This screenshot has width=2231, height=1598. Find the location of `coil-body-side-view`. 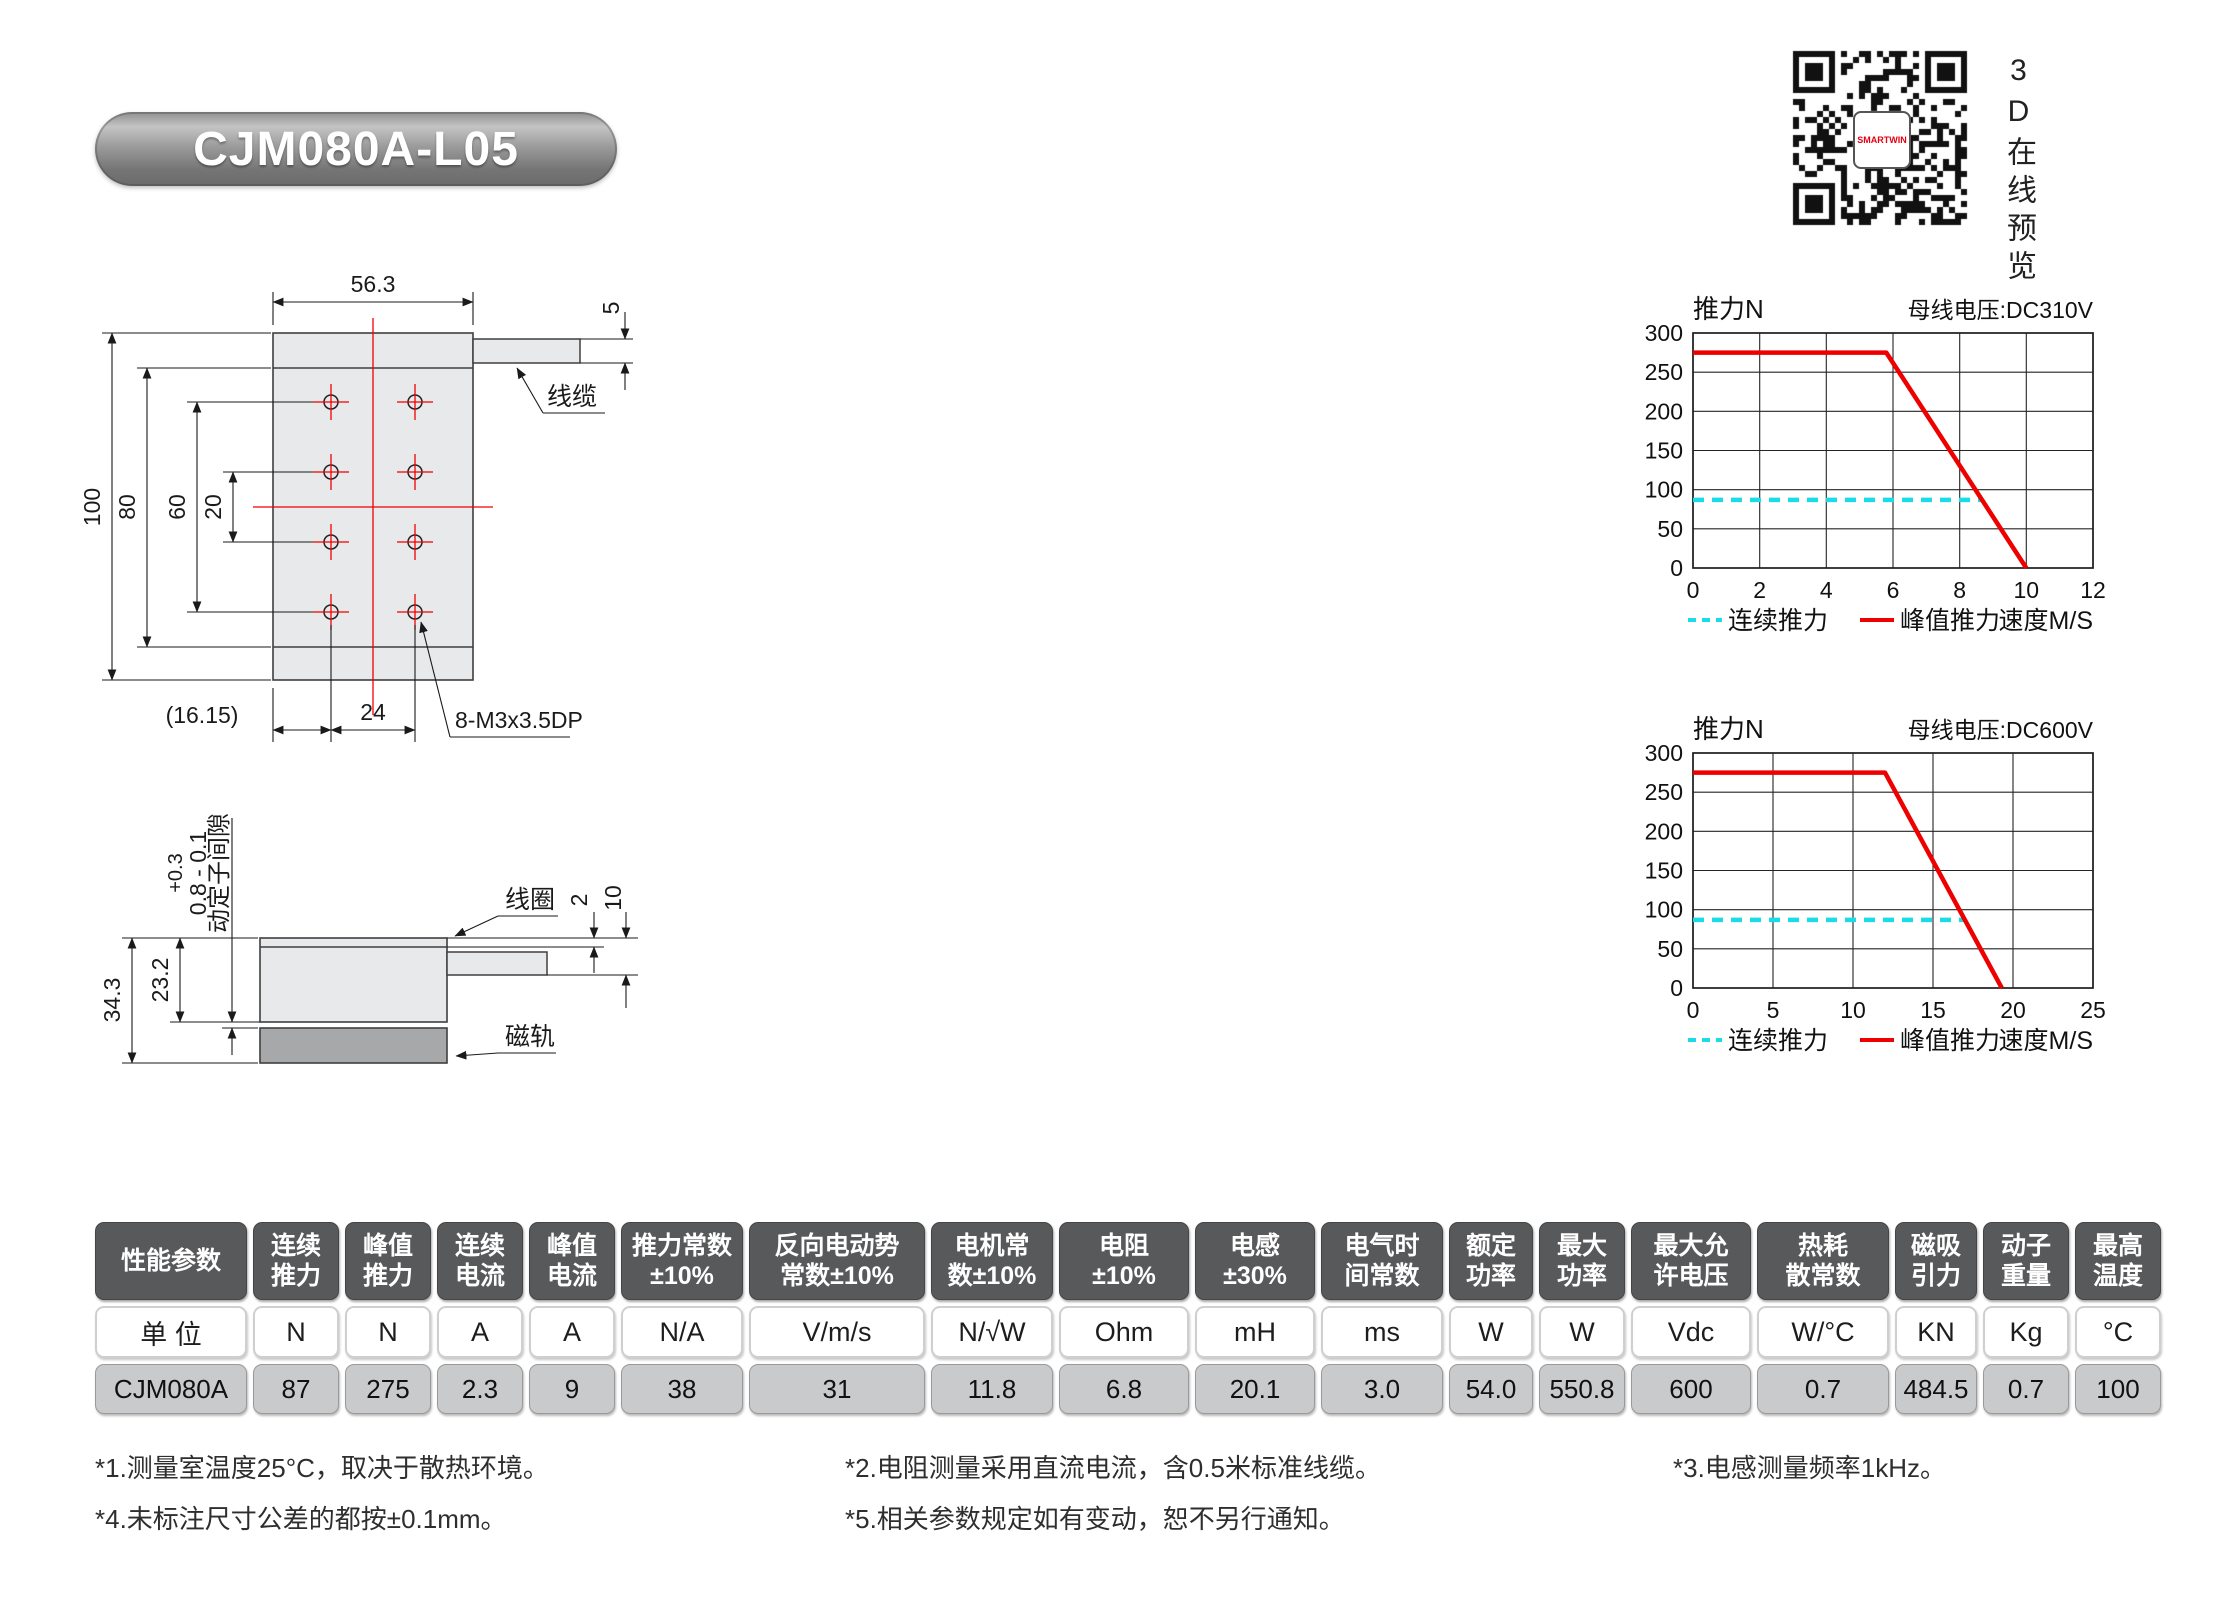

coil-body-side-view is located at coordinates (353, 980).